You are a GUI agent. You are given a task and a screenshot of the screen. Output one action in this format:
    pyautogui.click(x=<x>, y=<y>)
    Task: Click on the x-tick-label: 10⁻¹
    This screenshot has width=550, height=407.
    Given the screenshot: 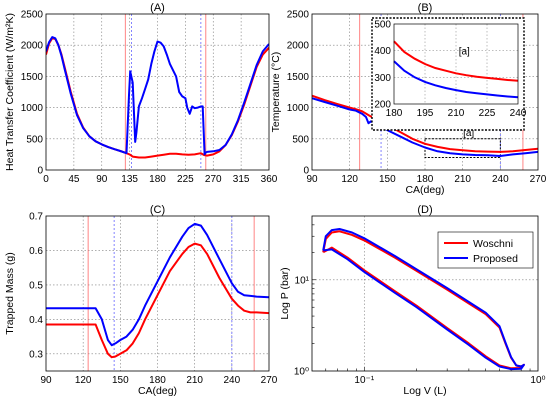 What is the action you would take?
    pyautogui.click(x=364, y=380)
    